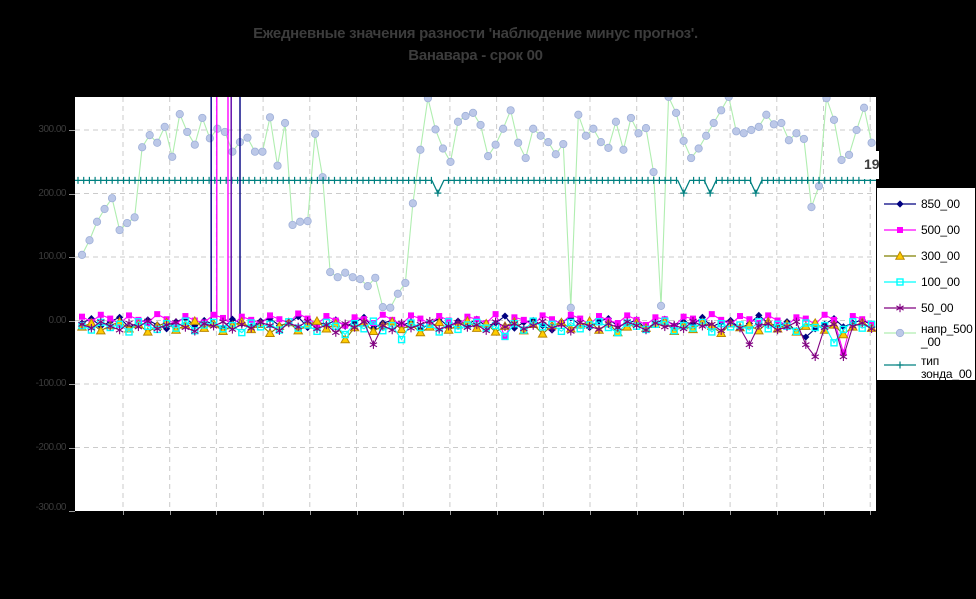 The image size is (976, 599). Describe the element at coordinates (52, 129) in the screenshot. I see `y-axis-label-0: 300.00` at that location.